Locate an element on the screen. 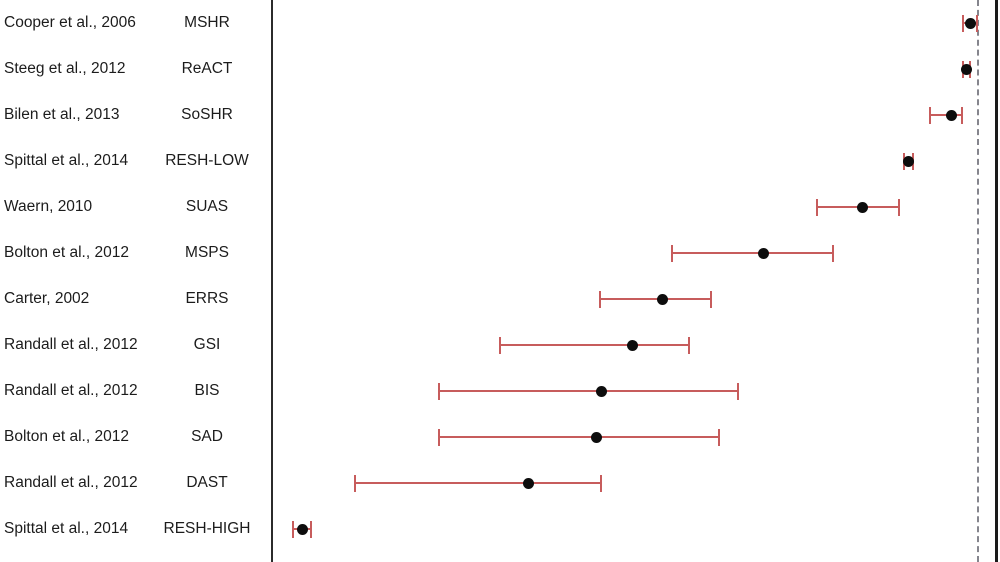  scale-label: DAST is located at coordinates (207, 482).